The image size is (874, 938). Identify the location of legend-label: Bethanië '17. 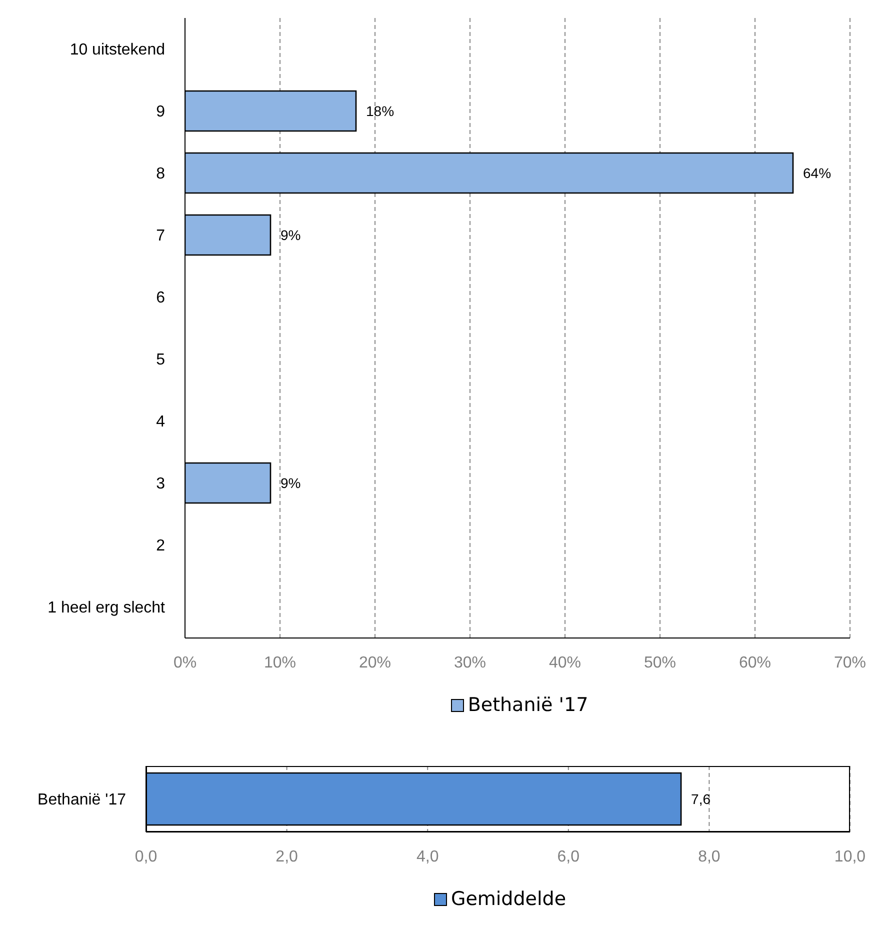
(528, 705).